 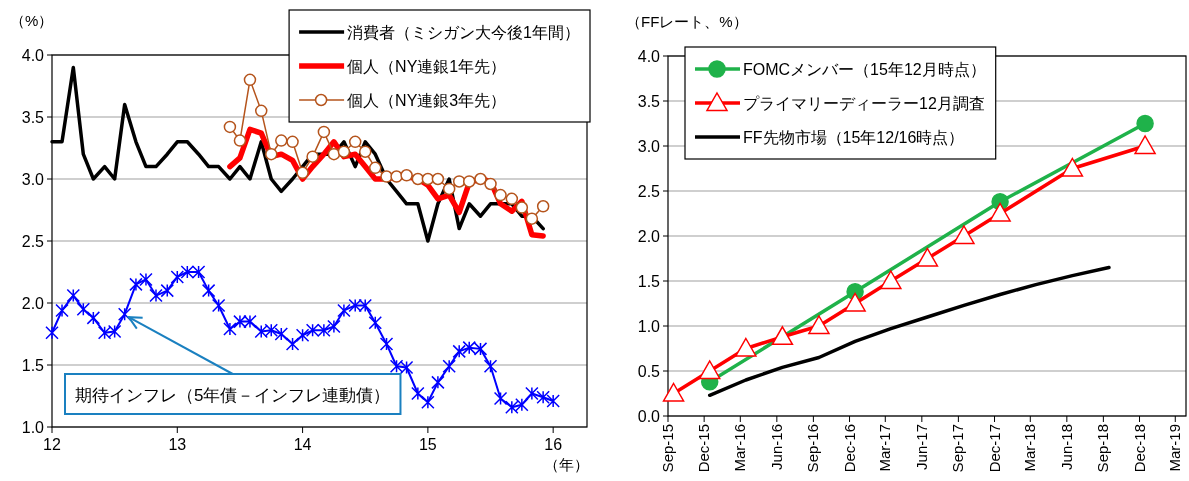 I want to click on legend-label: 個人（NY連銀1年先）, so click(x=427, y=66).